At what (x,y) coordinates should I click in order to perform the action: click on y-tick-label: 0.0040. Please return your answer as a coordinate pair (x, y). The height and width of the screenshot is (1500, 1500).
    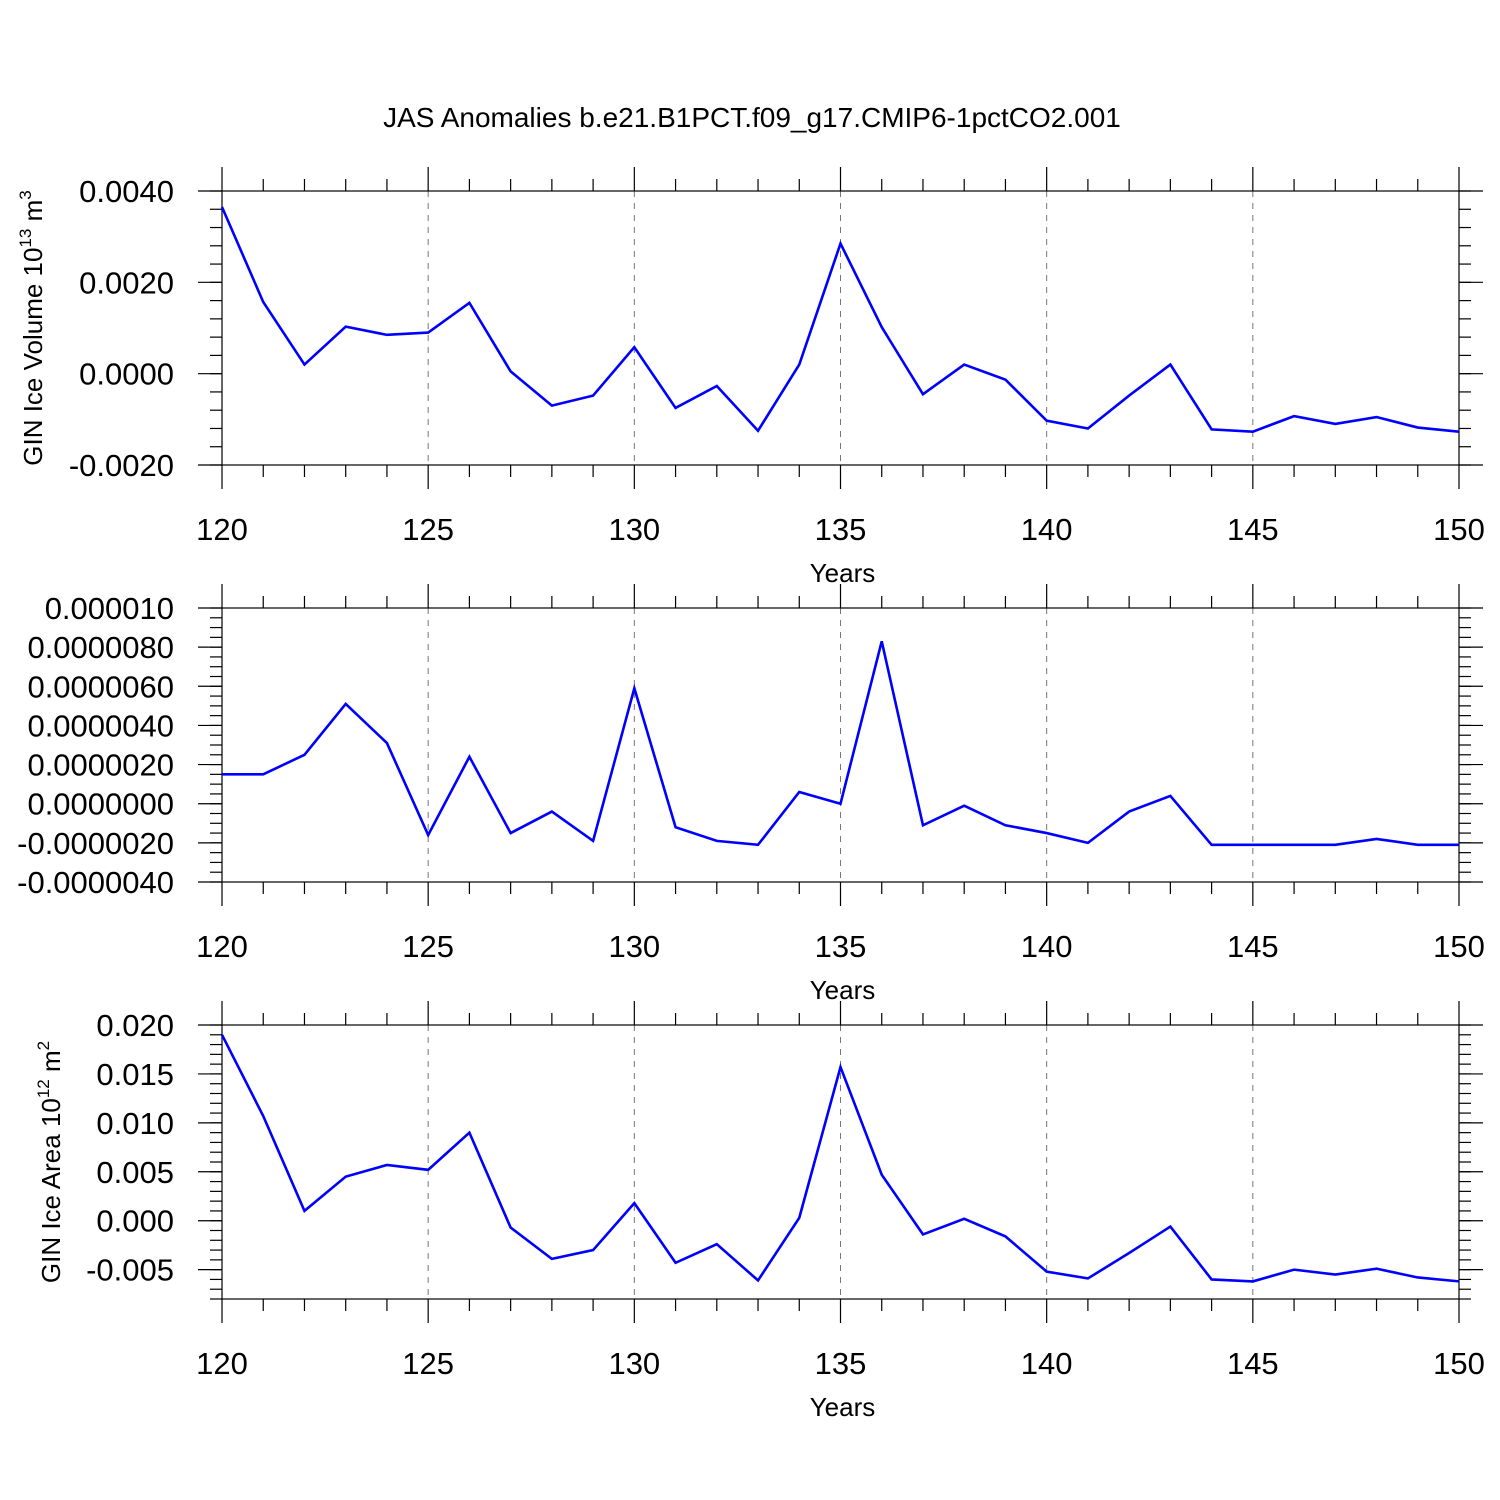
    Looking at the image, I should click on (126, 191).